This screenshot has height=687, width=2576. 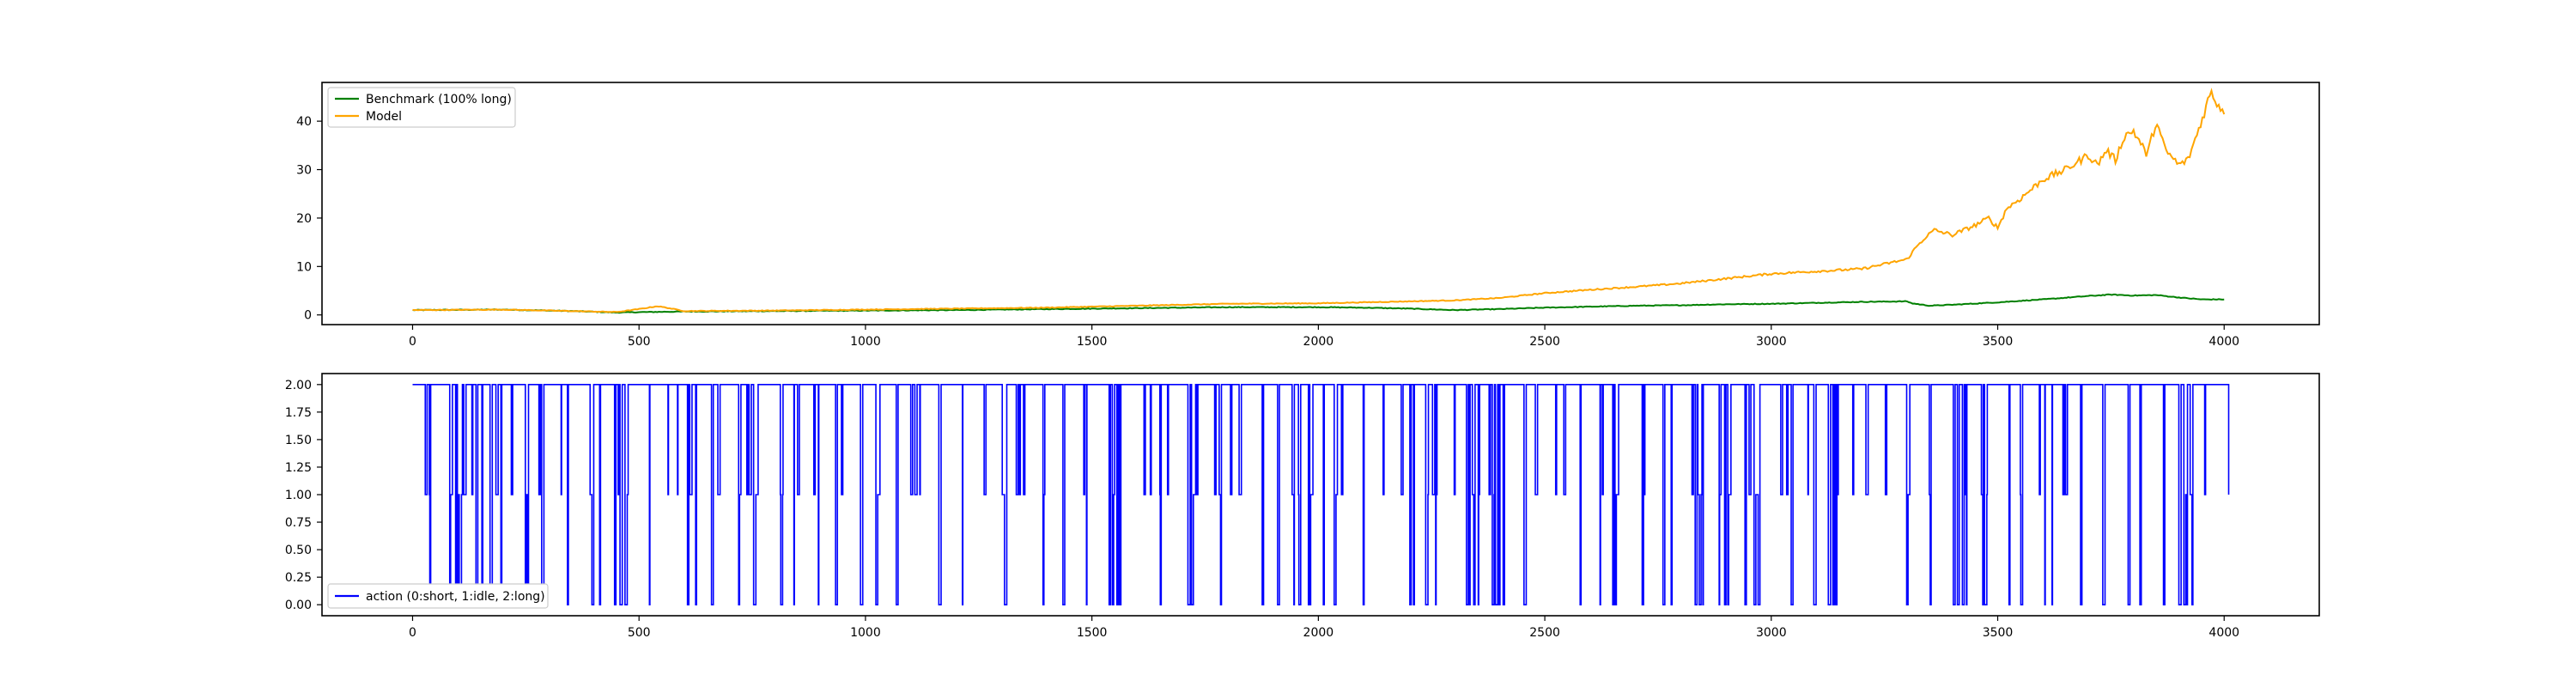 I want to click on bottom-legend-box, so click(x=438, y=596).